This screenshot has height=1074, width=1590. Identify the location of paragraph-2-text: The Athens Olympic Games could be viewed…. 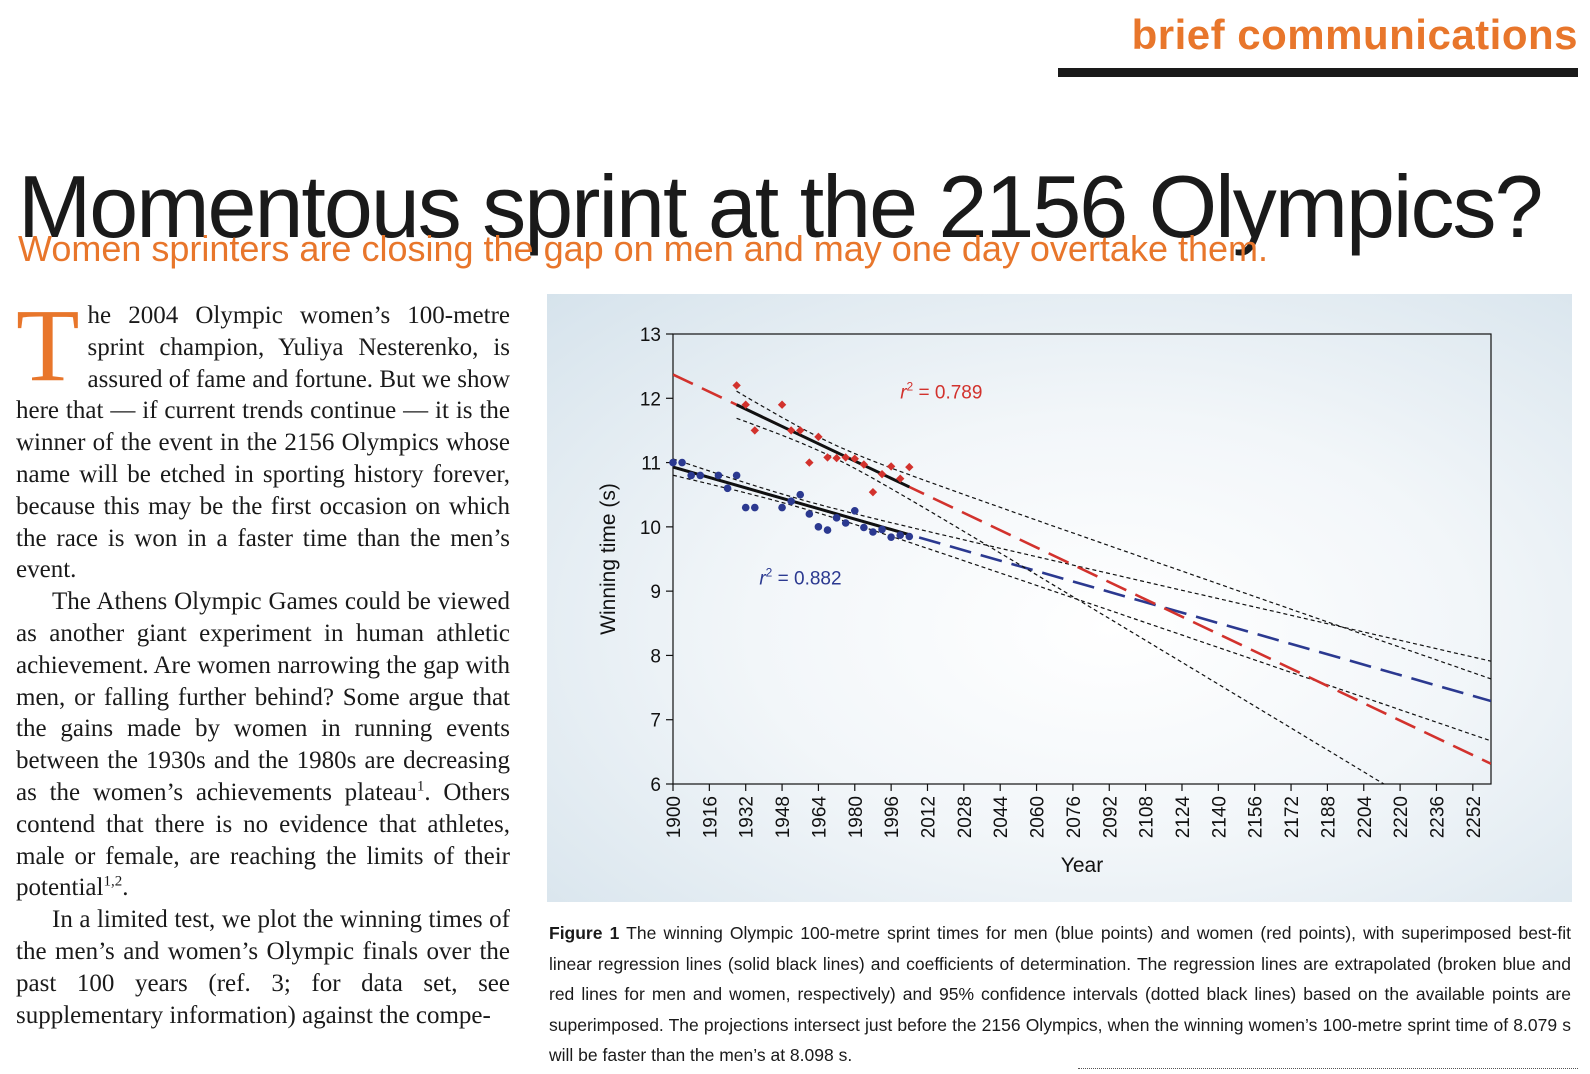
(263, 697).